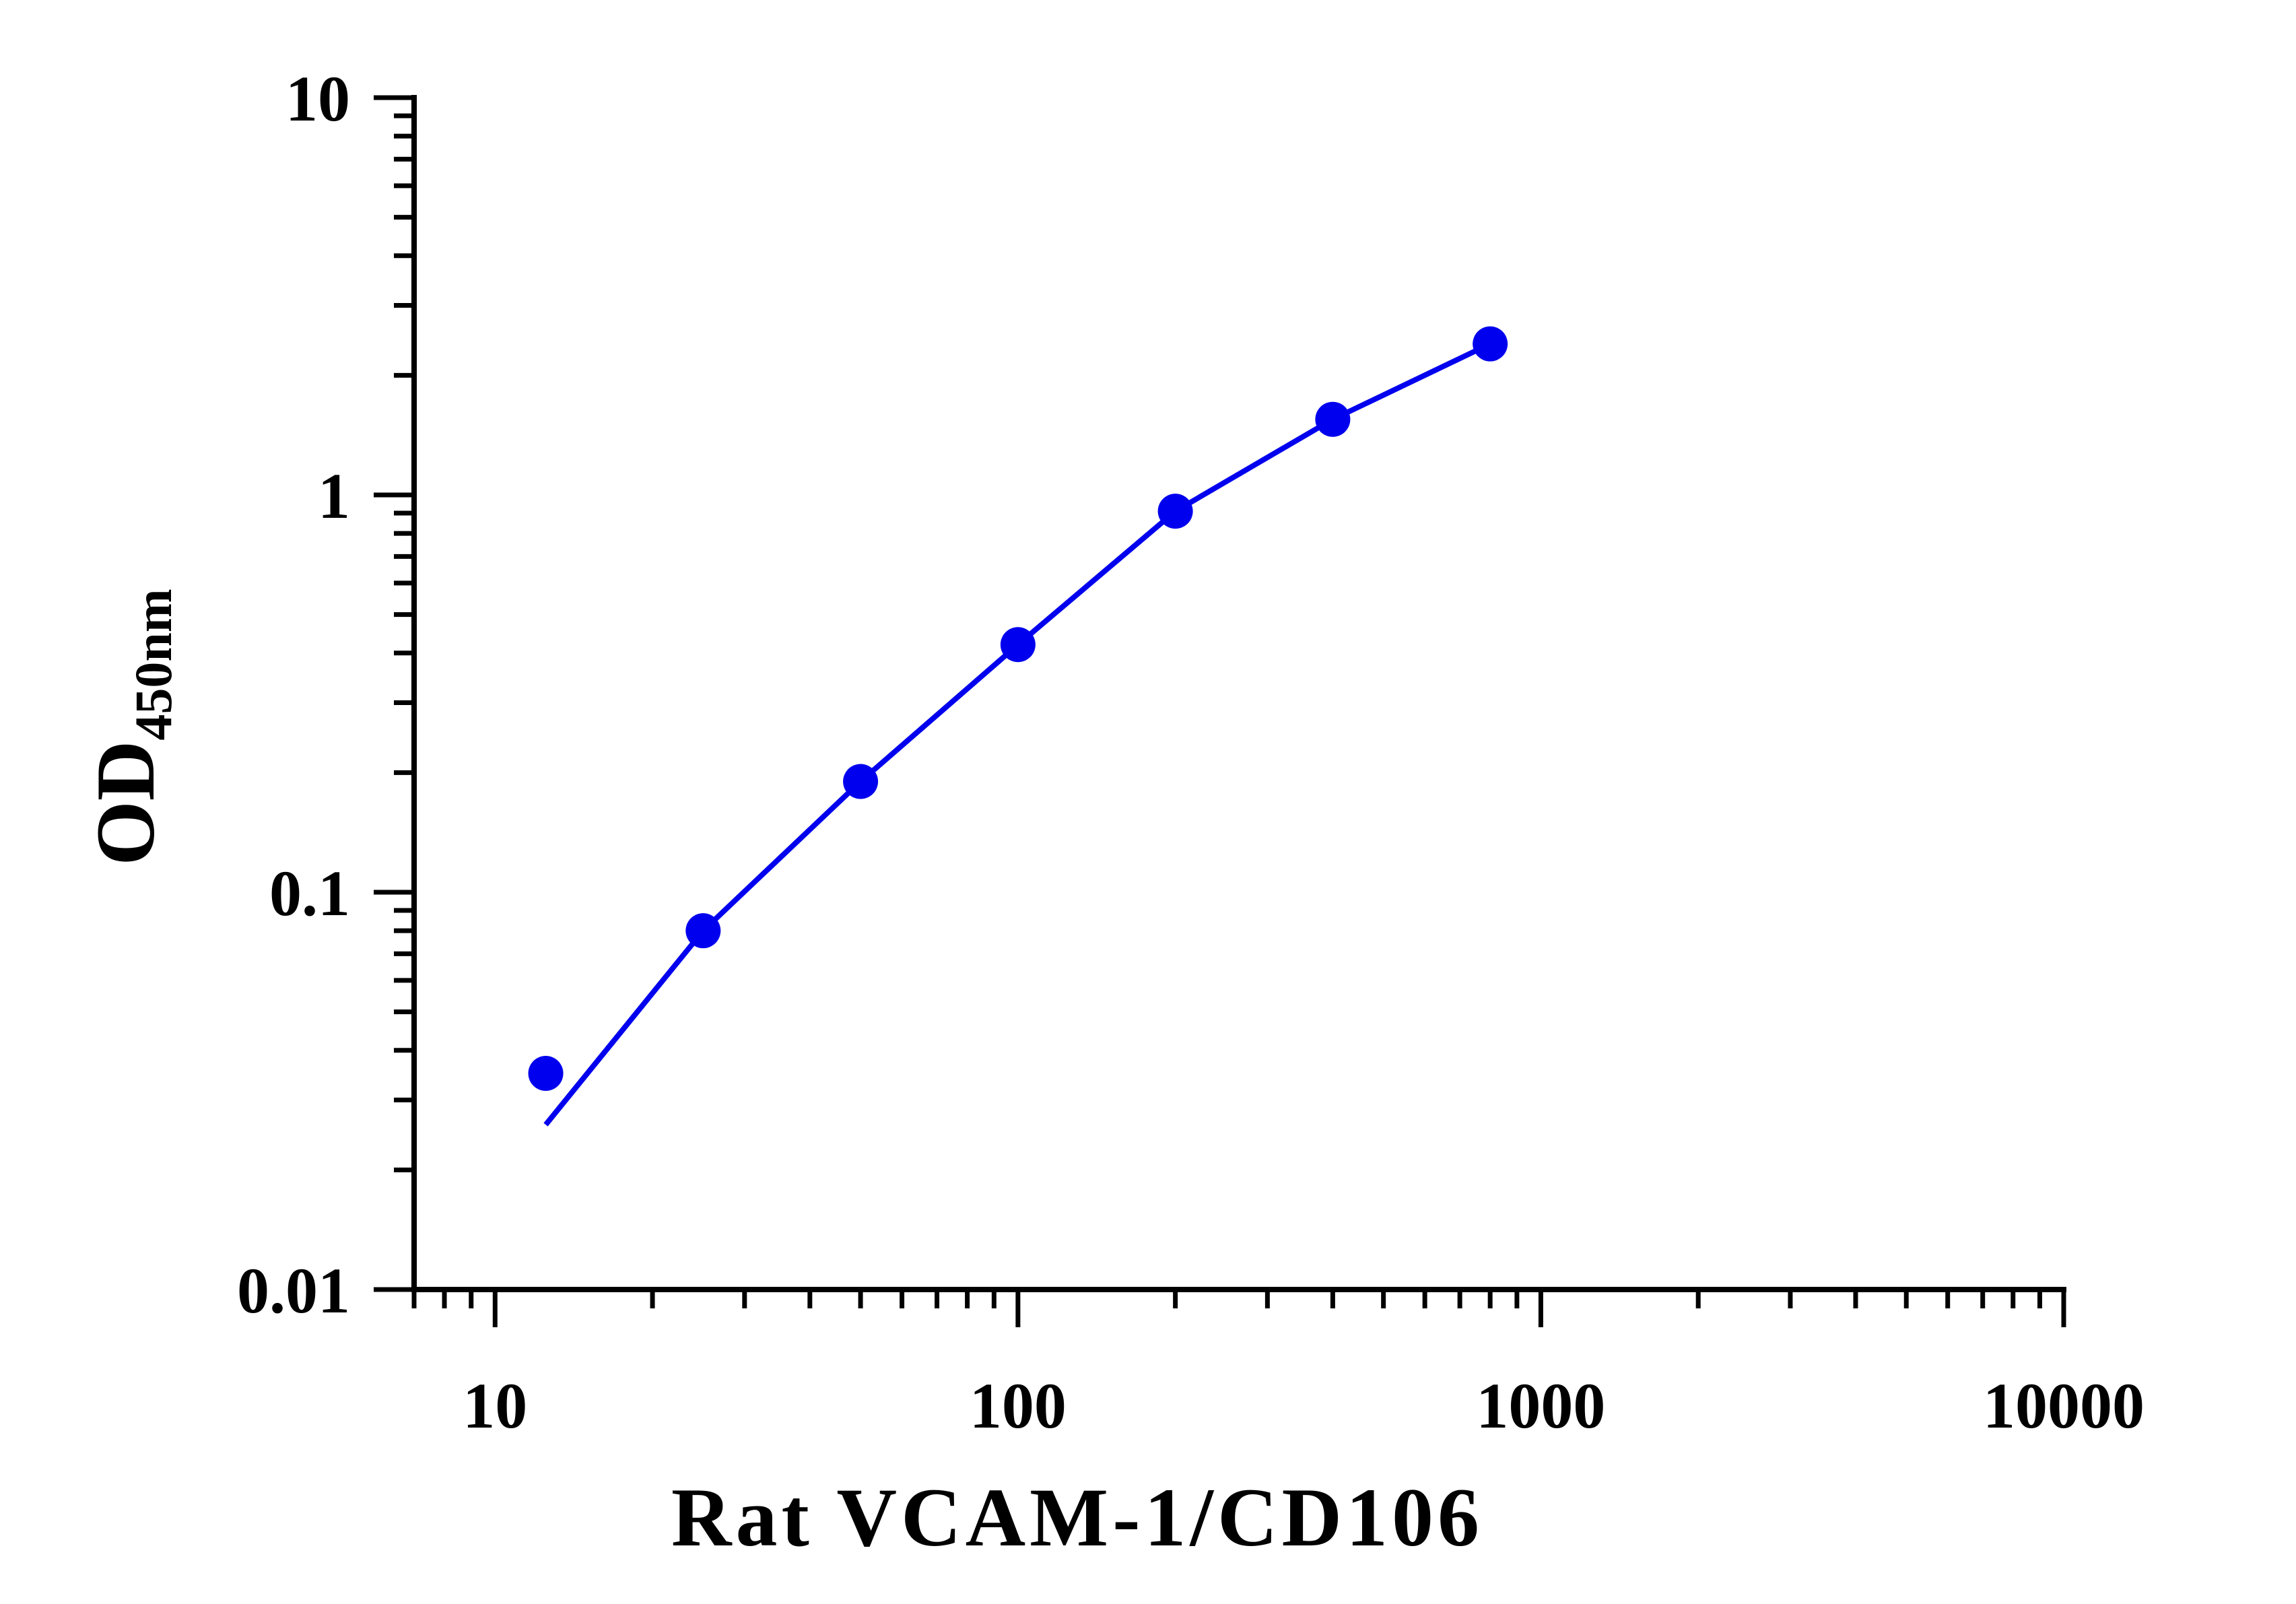 The image size is (2296, 1604). What do you see at coordinates (317, 99) in the screenshot?
I see `y-tick-label: 10` at bounding box center [317, 99].